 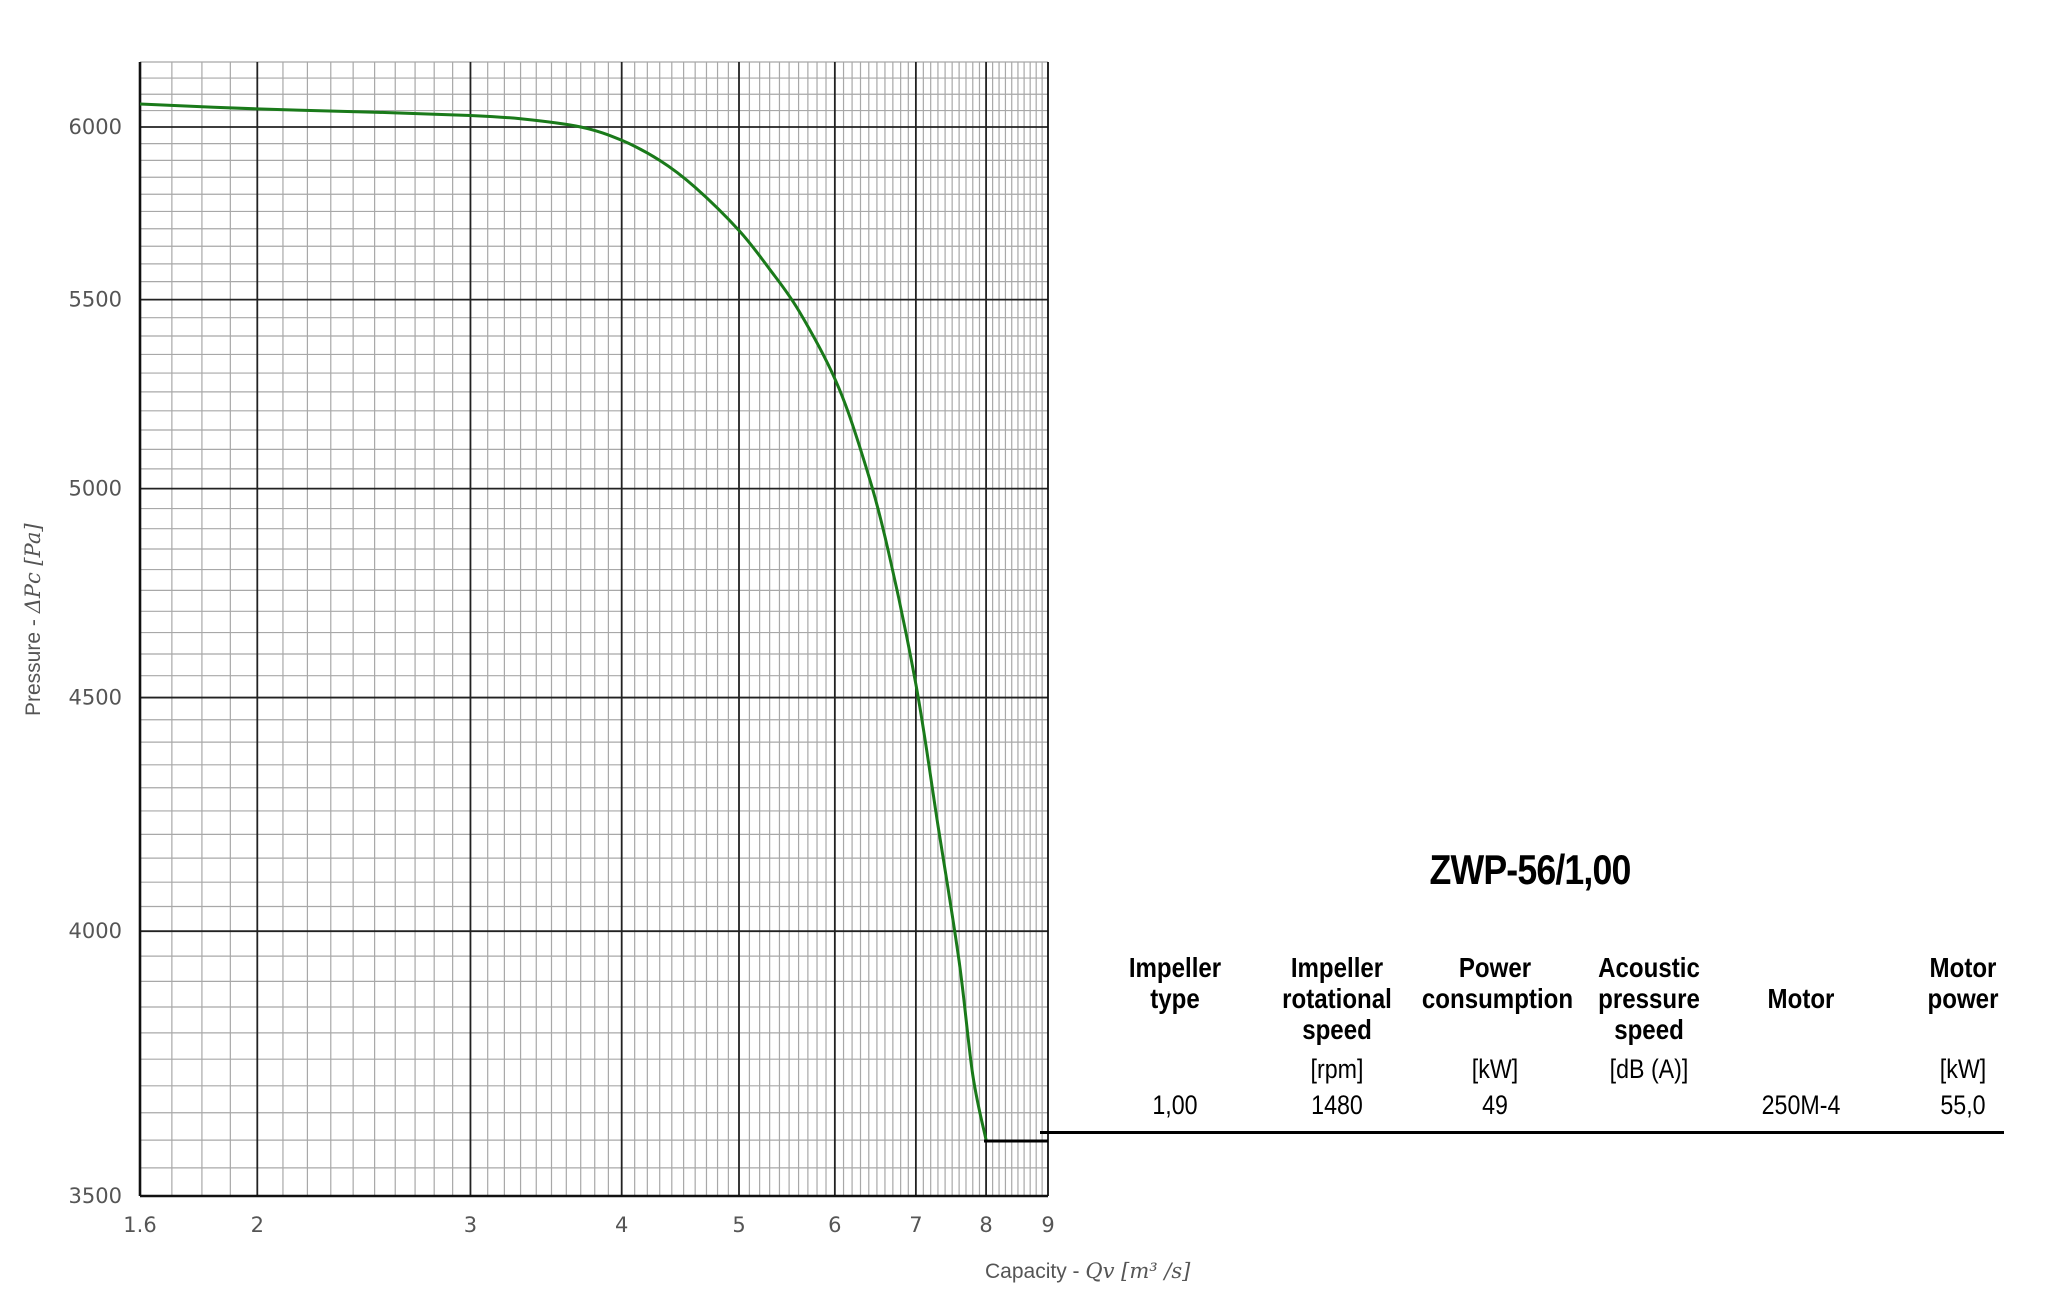 What do you see at coordinates (915, 1225) in the screenshot?
I see `x-tick-label: 7` at bounding box center [915, 1225].